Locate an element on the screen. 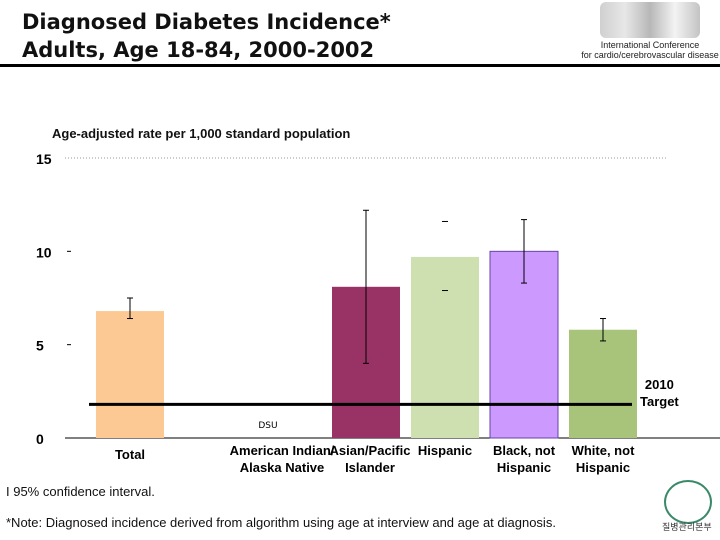 The image size is (720, 540). target-label-line-1: 2010 is located at coordinates (659, 384).